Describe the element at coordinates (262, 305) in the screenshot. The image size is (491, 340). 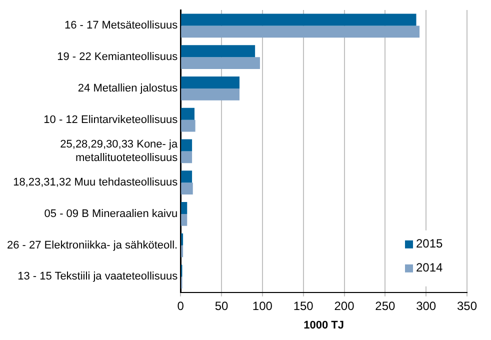
I see `x-tick-label: 100` at that location.